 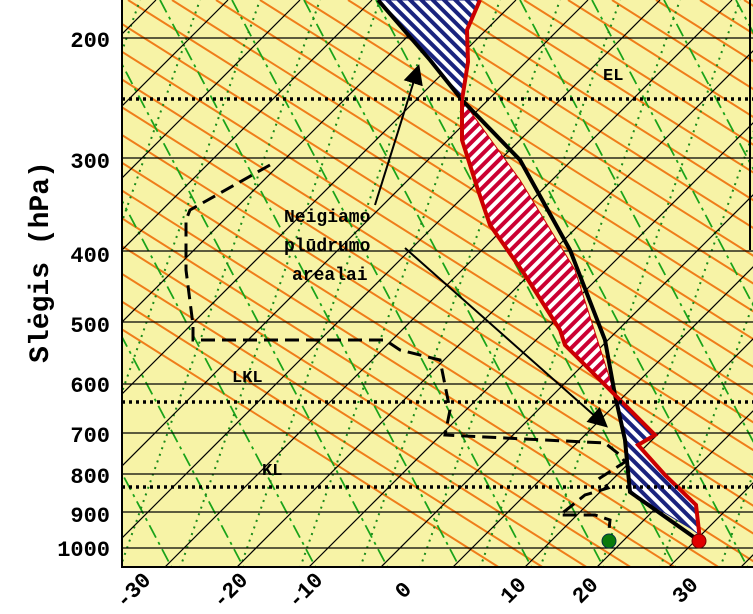 I want to click on y-tick: 300, so click(x=90, y=162).